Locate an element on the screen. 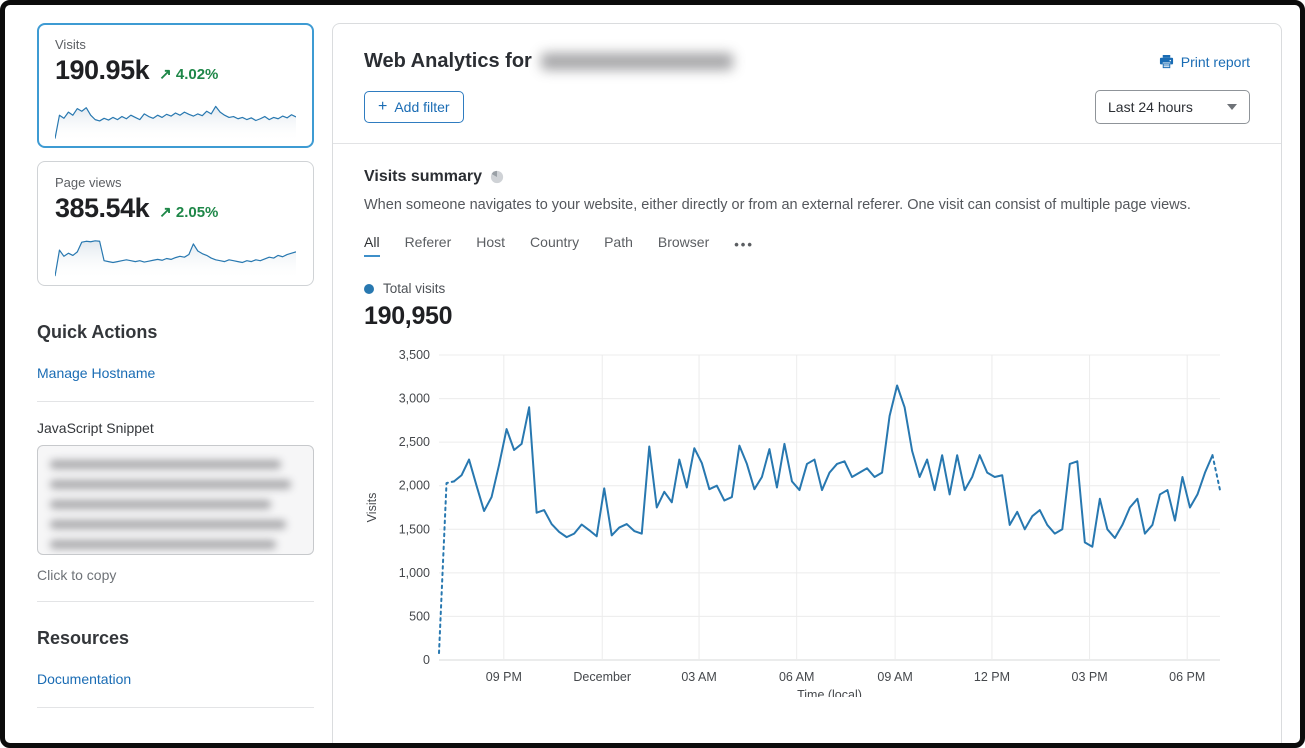 This screenshot has height=748, width=1305. javascript-snippet-label: JavaScript Snippet is located at coordinates (95, 428).